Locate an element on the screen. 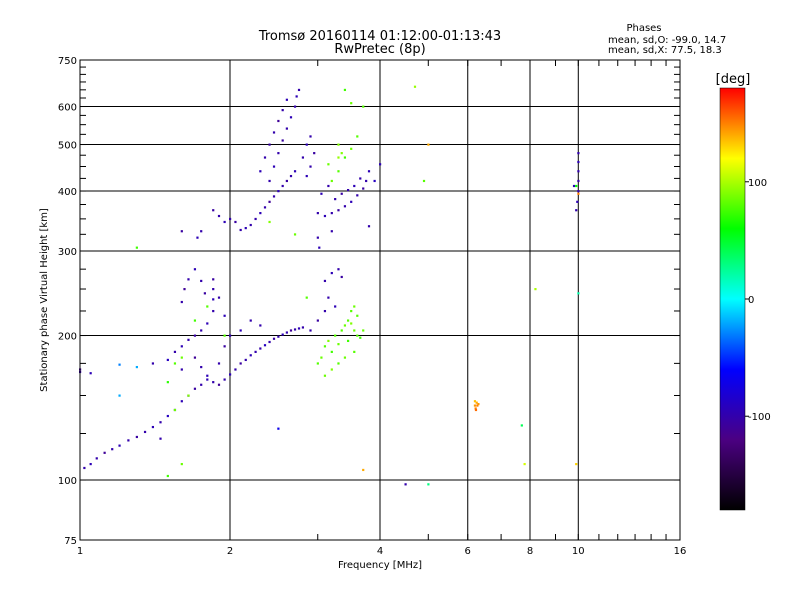  x-tick-label: 16 is located at coordinates (680, 551).